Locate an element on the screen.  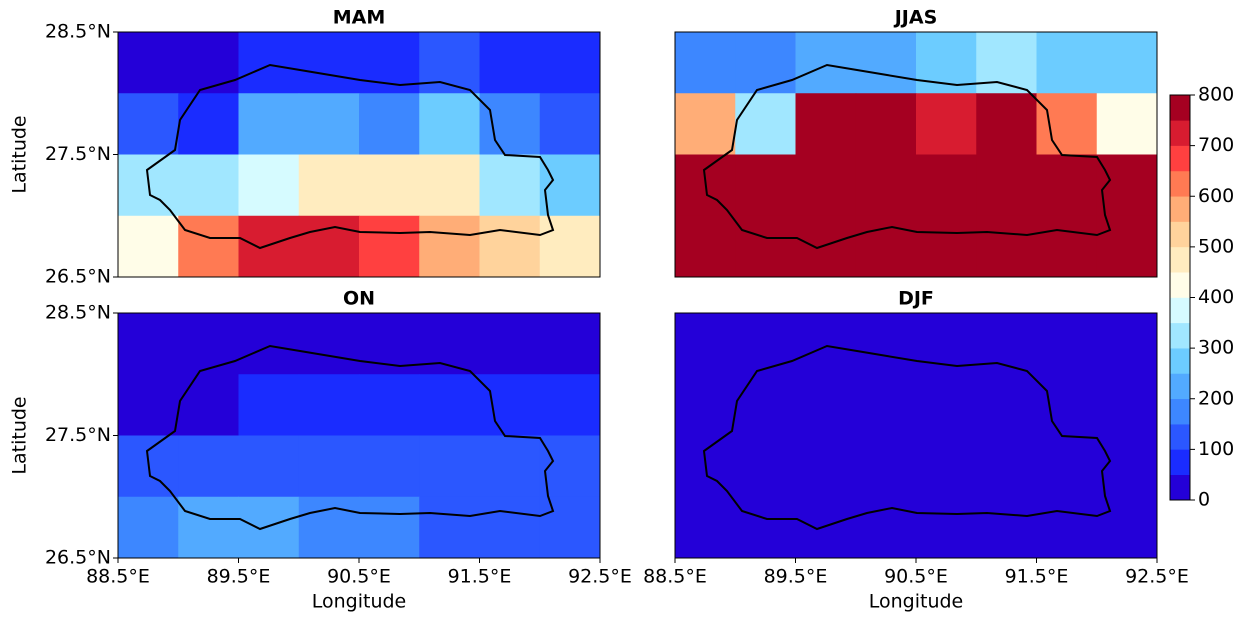
colorbar-tick-label: 600 is located at coordinates (1216, 196).